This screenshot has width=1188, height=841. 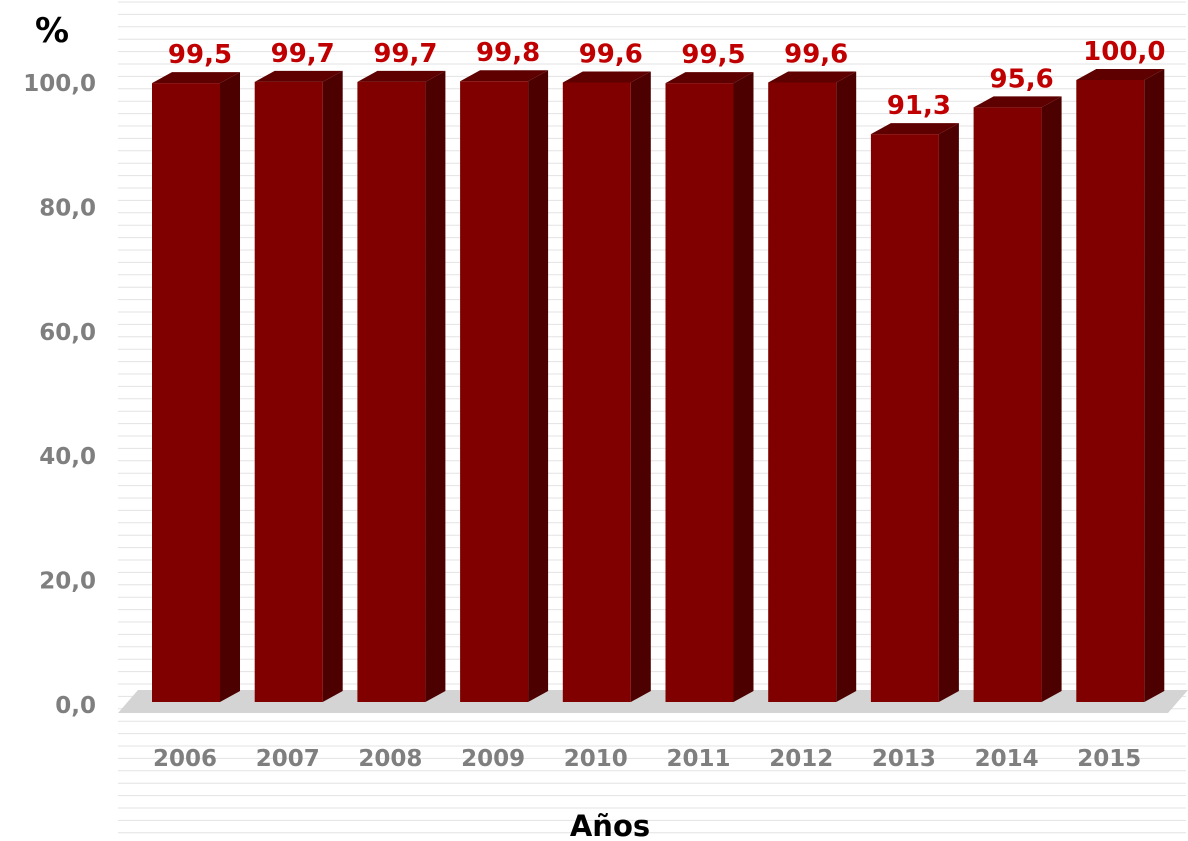 I want to click on x-tick-label: 2014, so click(x=1007, y=759).